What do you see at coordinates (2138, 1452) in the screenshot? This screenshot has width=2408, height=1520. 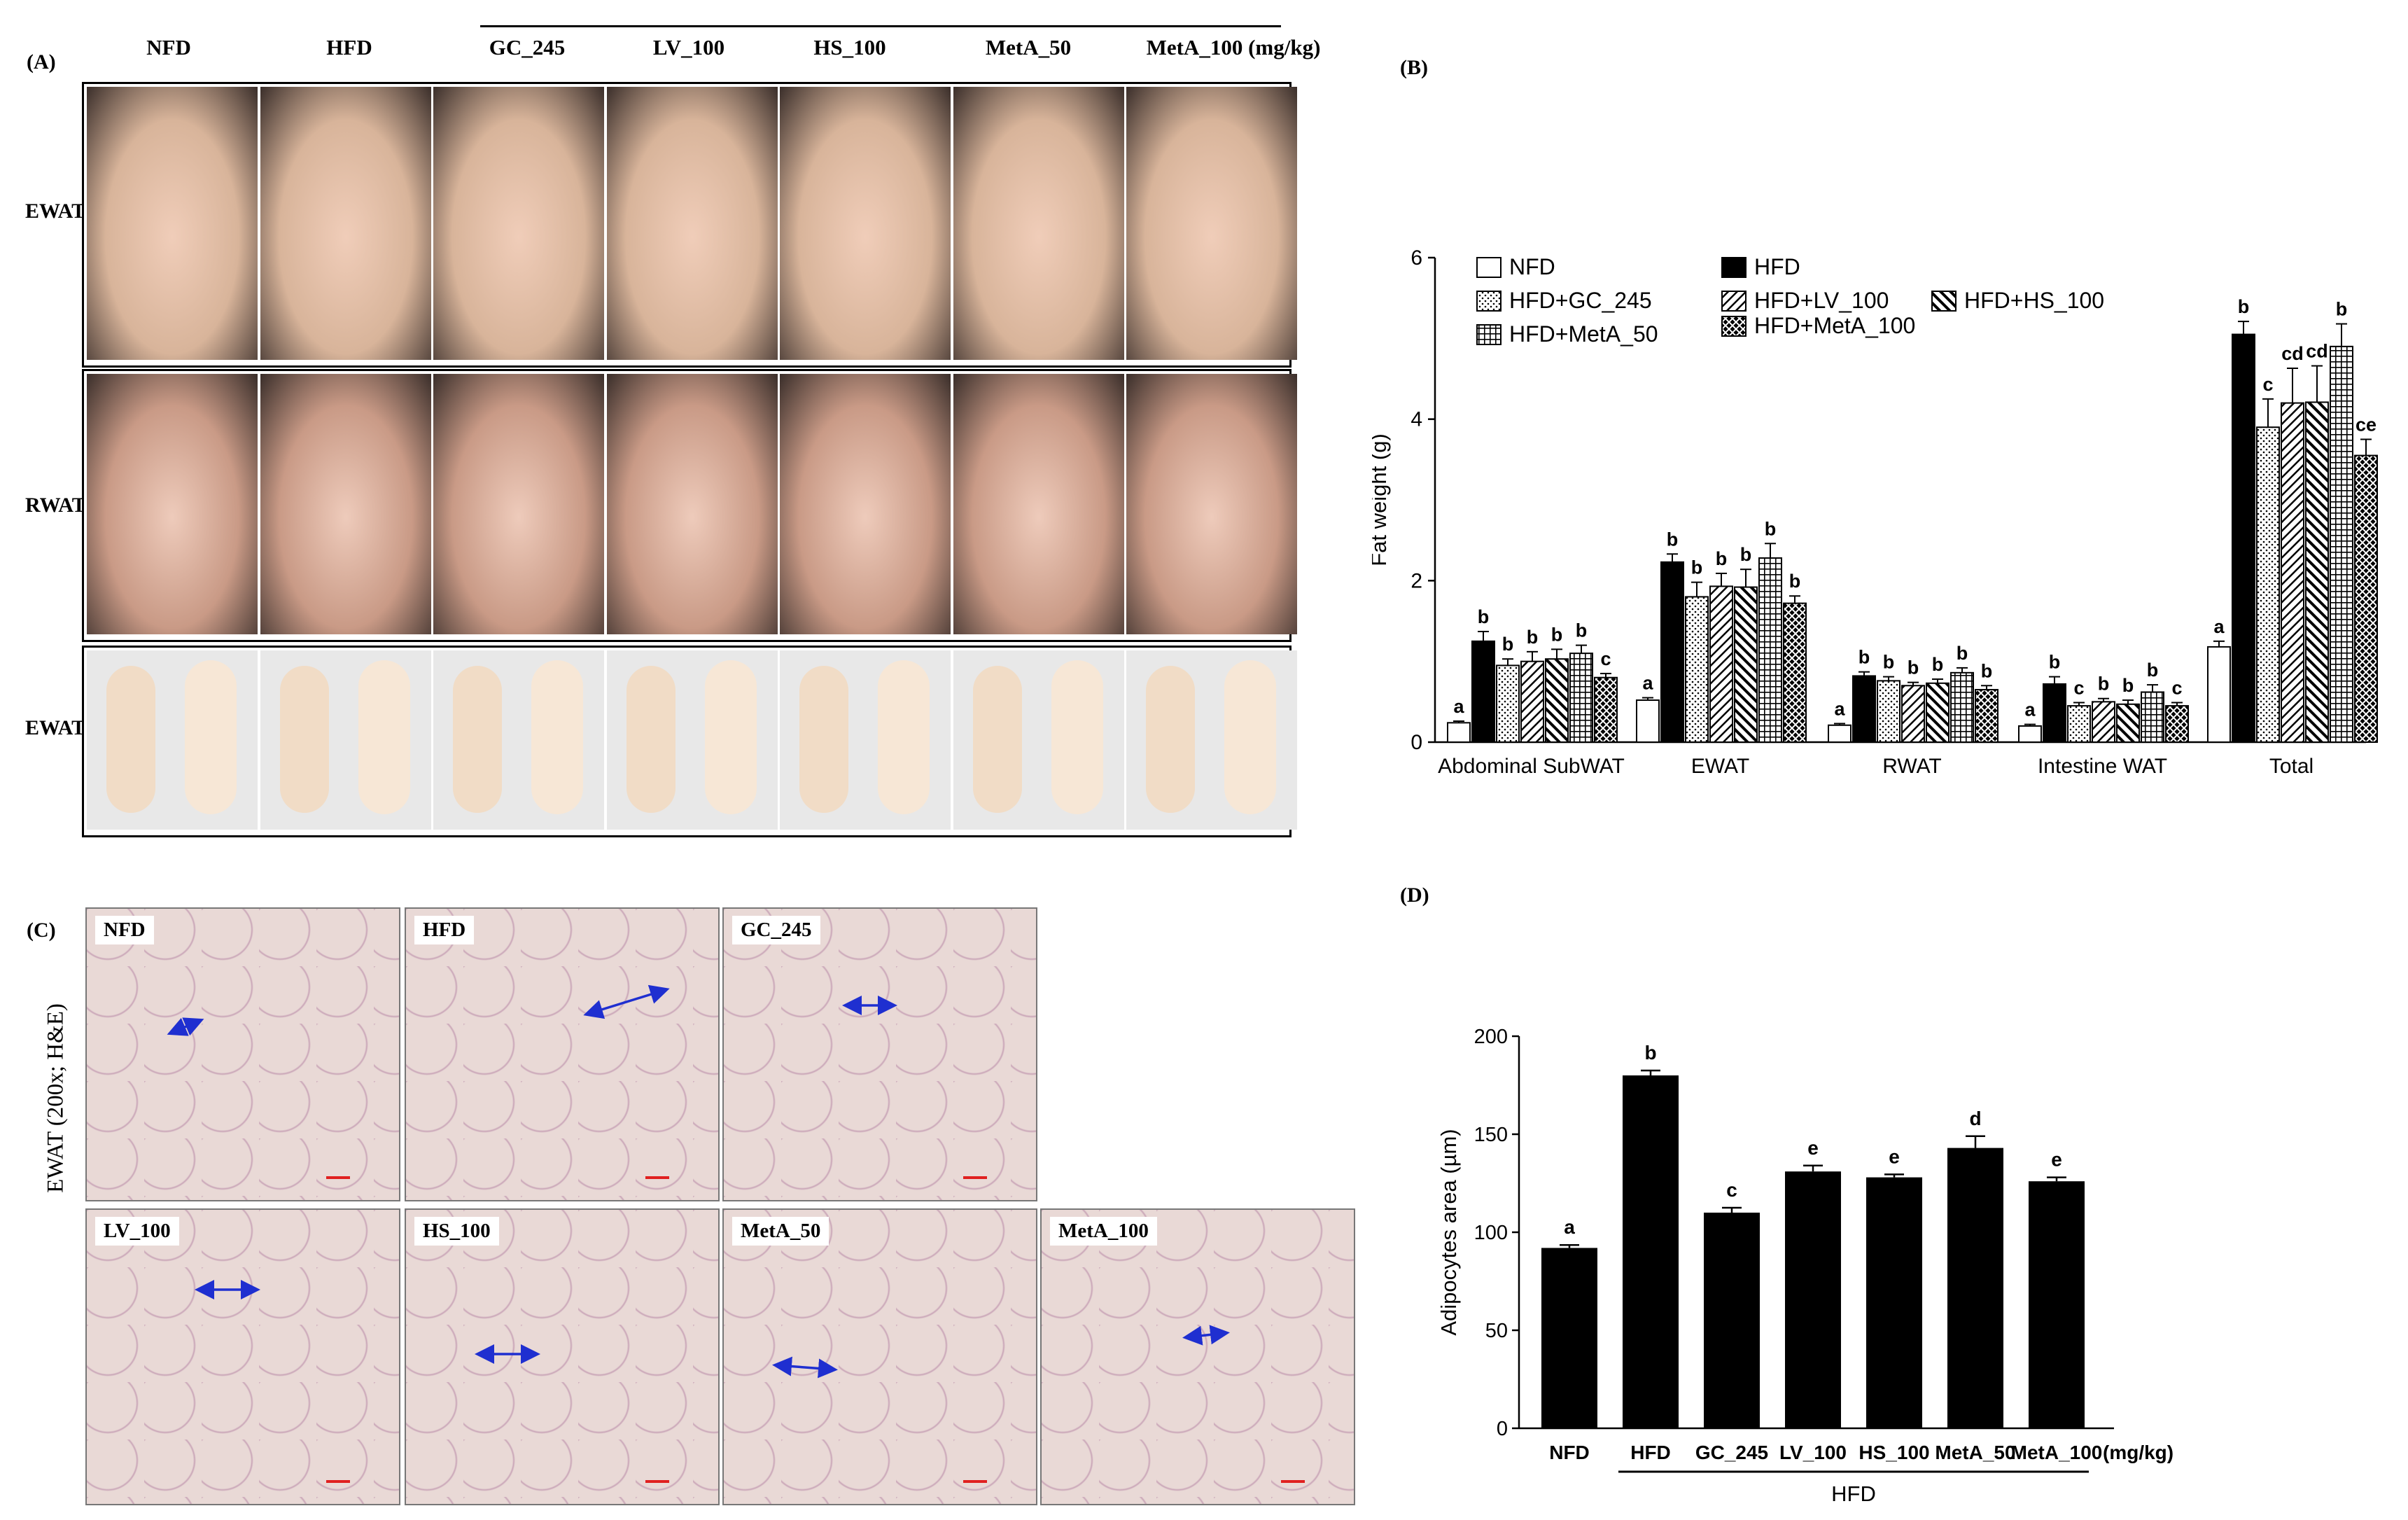 I see `x-unit-suffix: (mg/kg)` at bounding box center [2138, 1452].